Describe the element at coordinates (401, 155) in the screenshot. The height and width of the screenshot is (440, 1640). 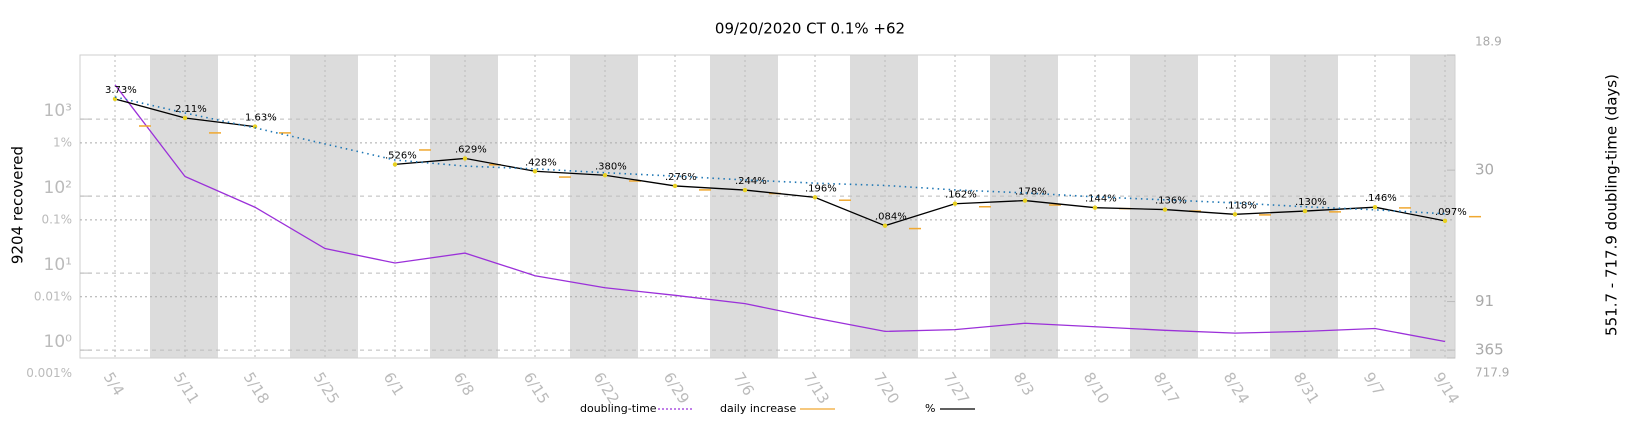
I see `data-label: .526%` at that location.